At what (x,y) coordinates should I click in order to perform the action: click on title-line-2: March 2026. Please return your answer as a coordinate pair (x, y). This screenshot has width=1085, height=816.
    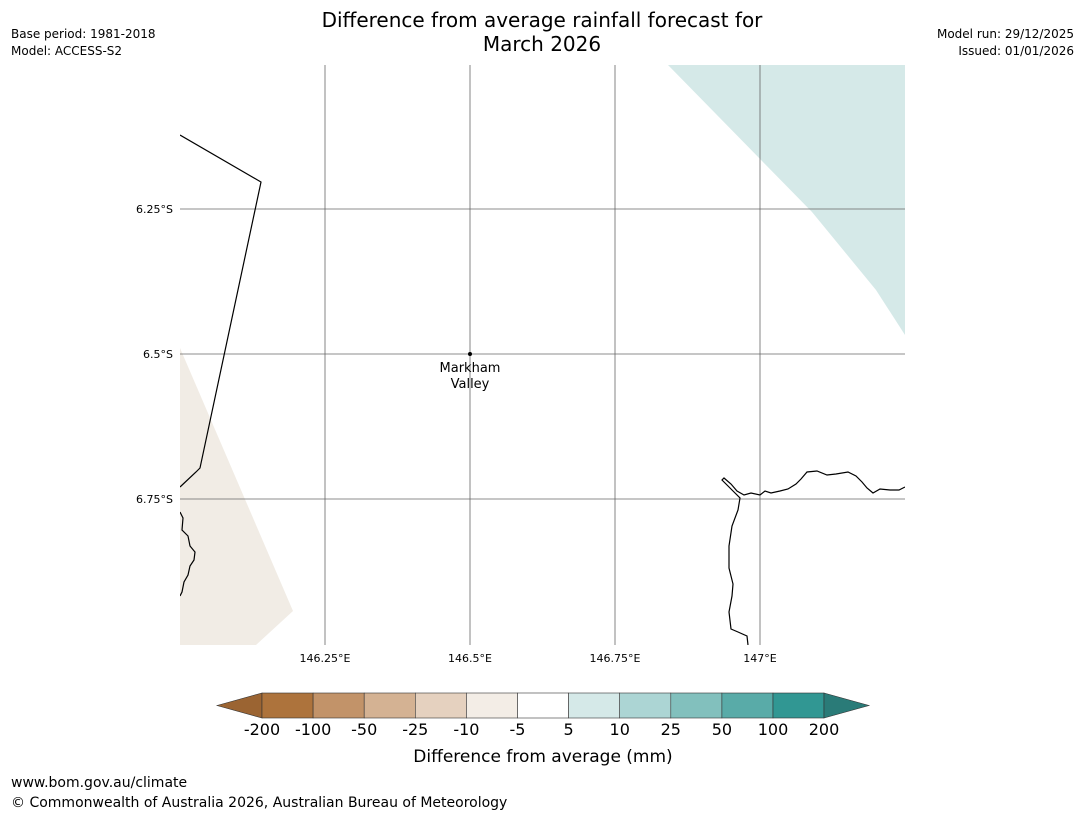
    Looking at the image, I should click on (542, 44).